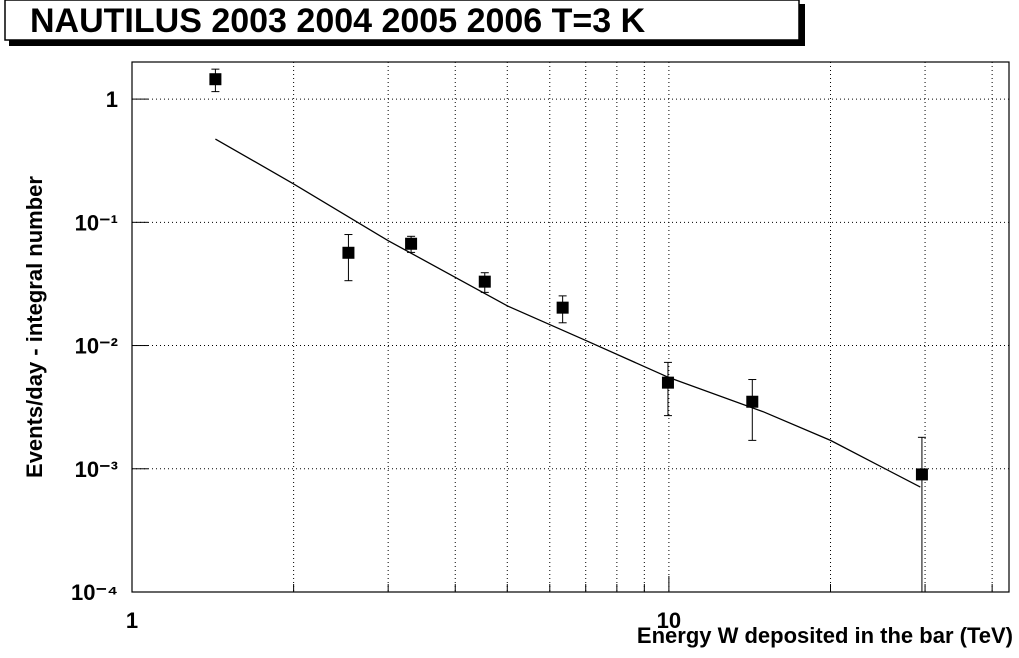 The image size is (1019, 658). What do you see at coordinates (669, 620) in the screenshot?
I see `x-tick-label: 10` at bounding box center [669, 620].